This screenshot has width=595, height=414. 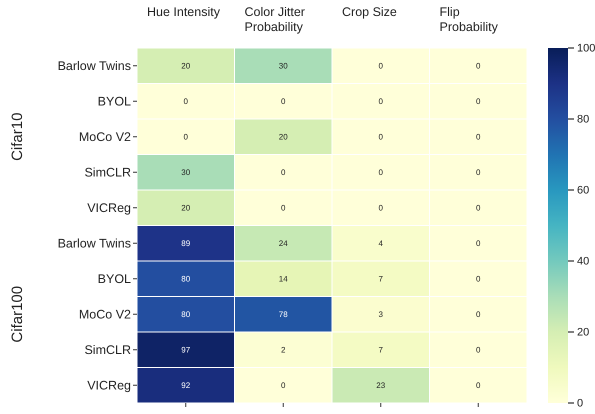 What do you see at coordinates (583, 120) in the screenshot?
I see `color-bar-label: 80` at bounding box center [583, 120].